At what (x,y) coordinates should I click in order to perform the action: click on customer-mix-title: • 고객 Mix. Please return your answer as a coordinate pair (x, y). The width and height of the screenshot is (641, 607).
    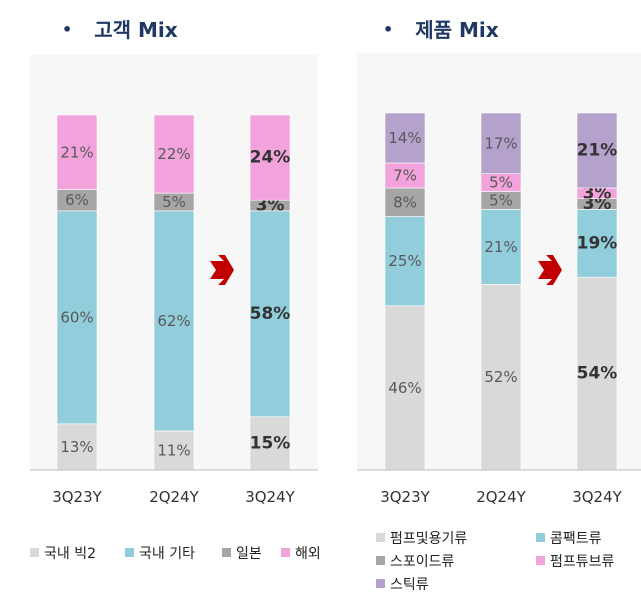
    Looking at the image, I should click on (120, 28).